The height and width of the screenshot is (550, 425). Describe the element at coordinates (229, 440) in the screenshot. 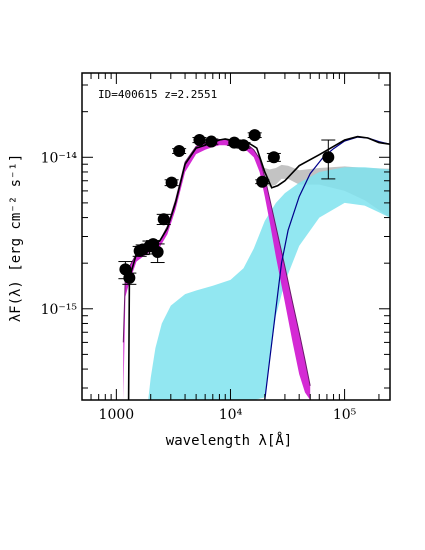

I see `x-axis-label: wavelength λ[Å]` at that location.